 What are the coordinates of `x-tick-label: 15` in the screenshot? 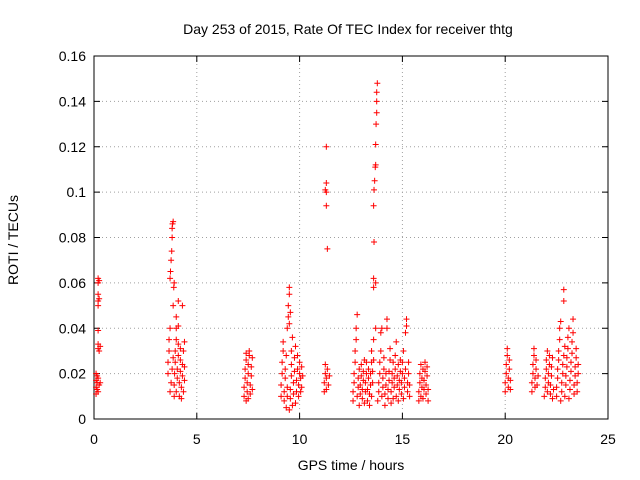 It's located at (403, 439).